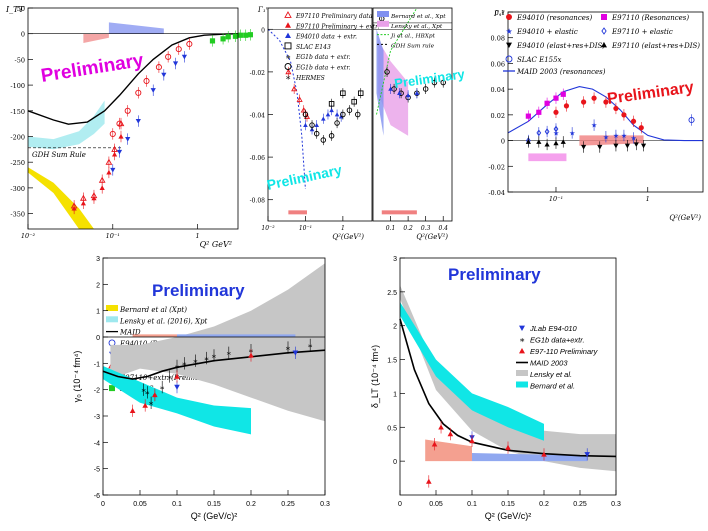 This screenshot has height=531, width=708. I want to click on y-tick-label: -350, so click(17, 215).